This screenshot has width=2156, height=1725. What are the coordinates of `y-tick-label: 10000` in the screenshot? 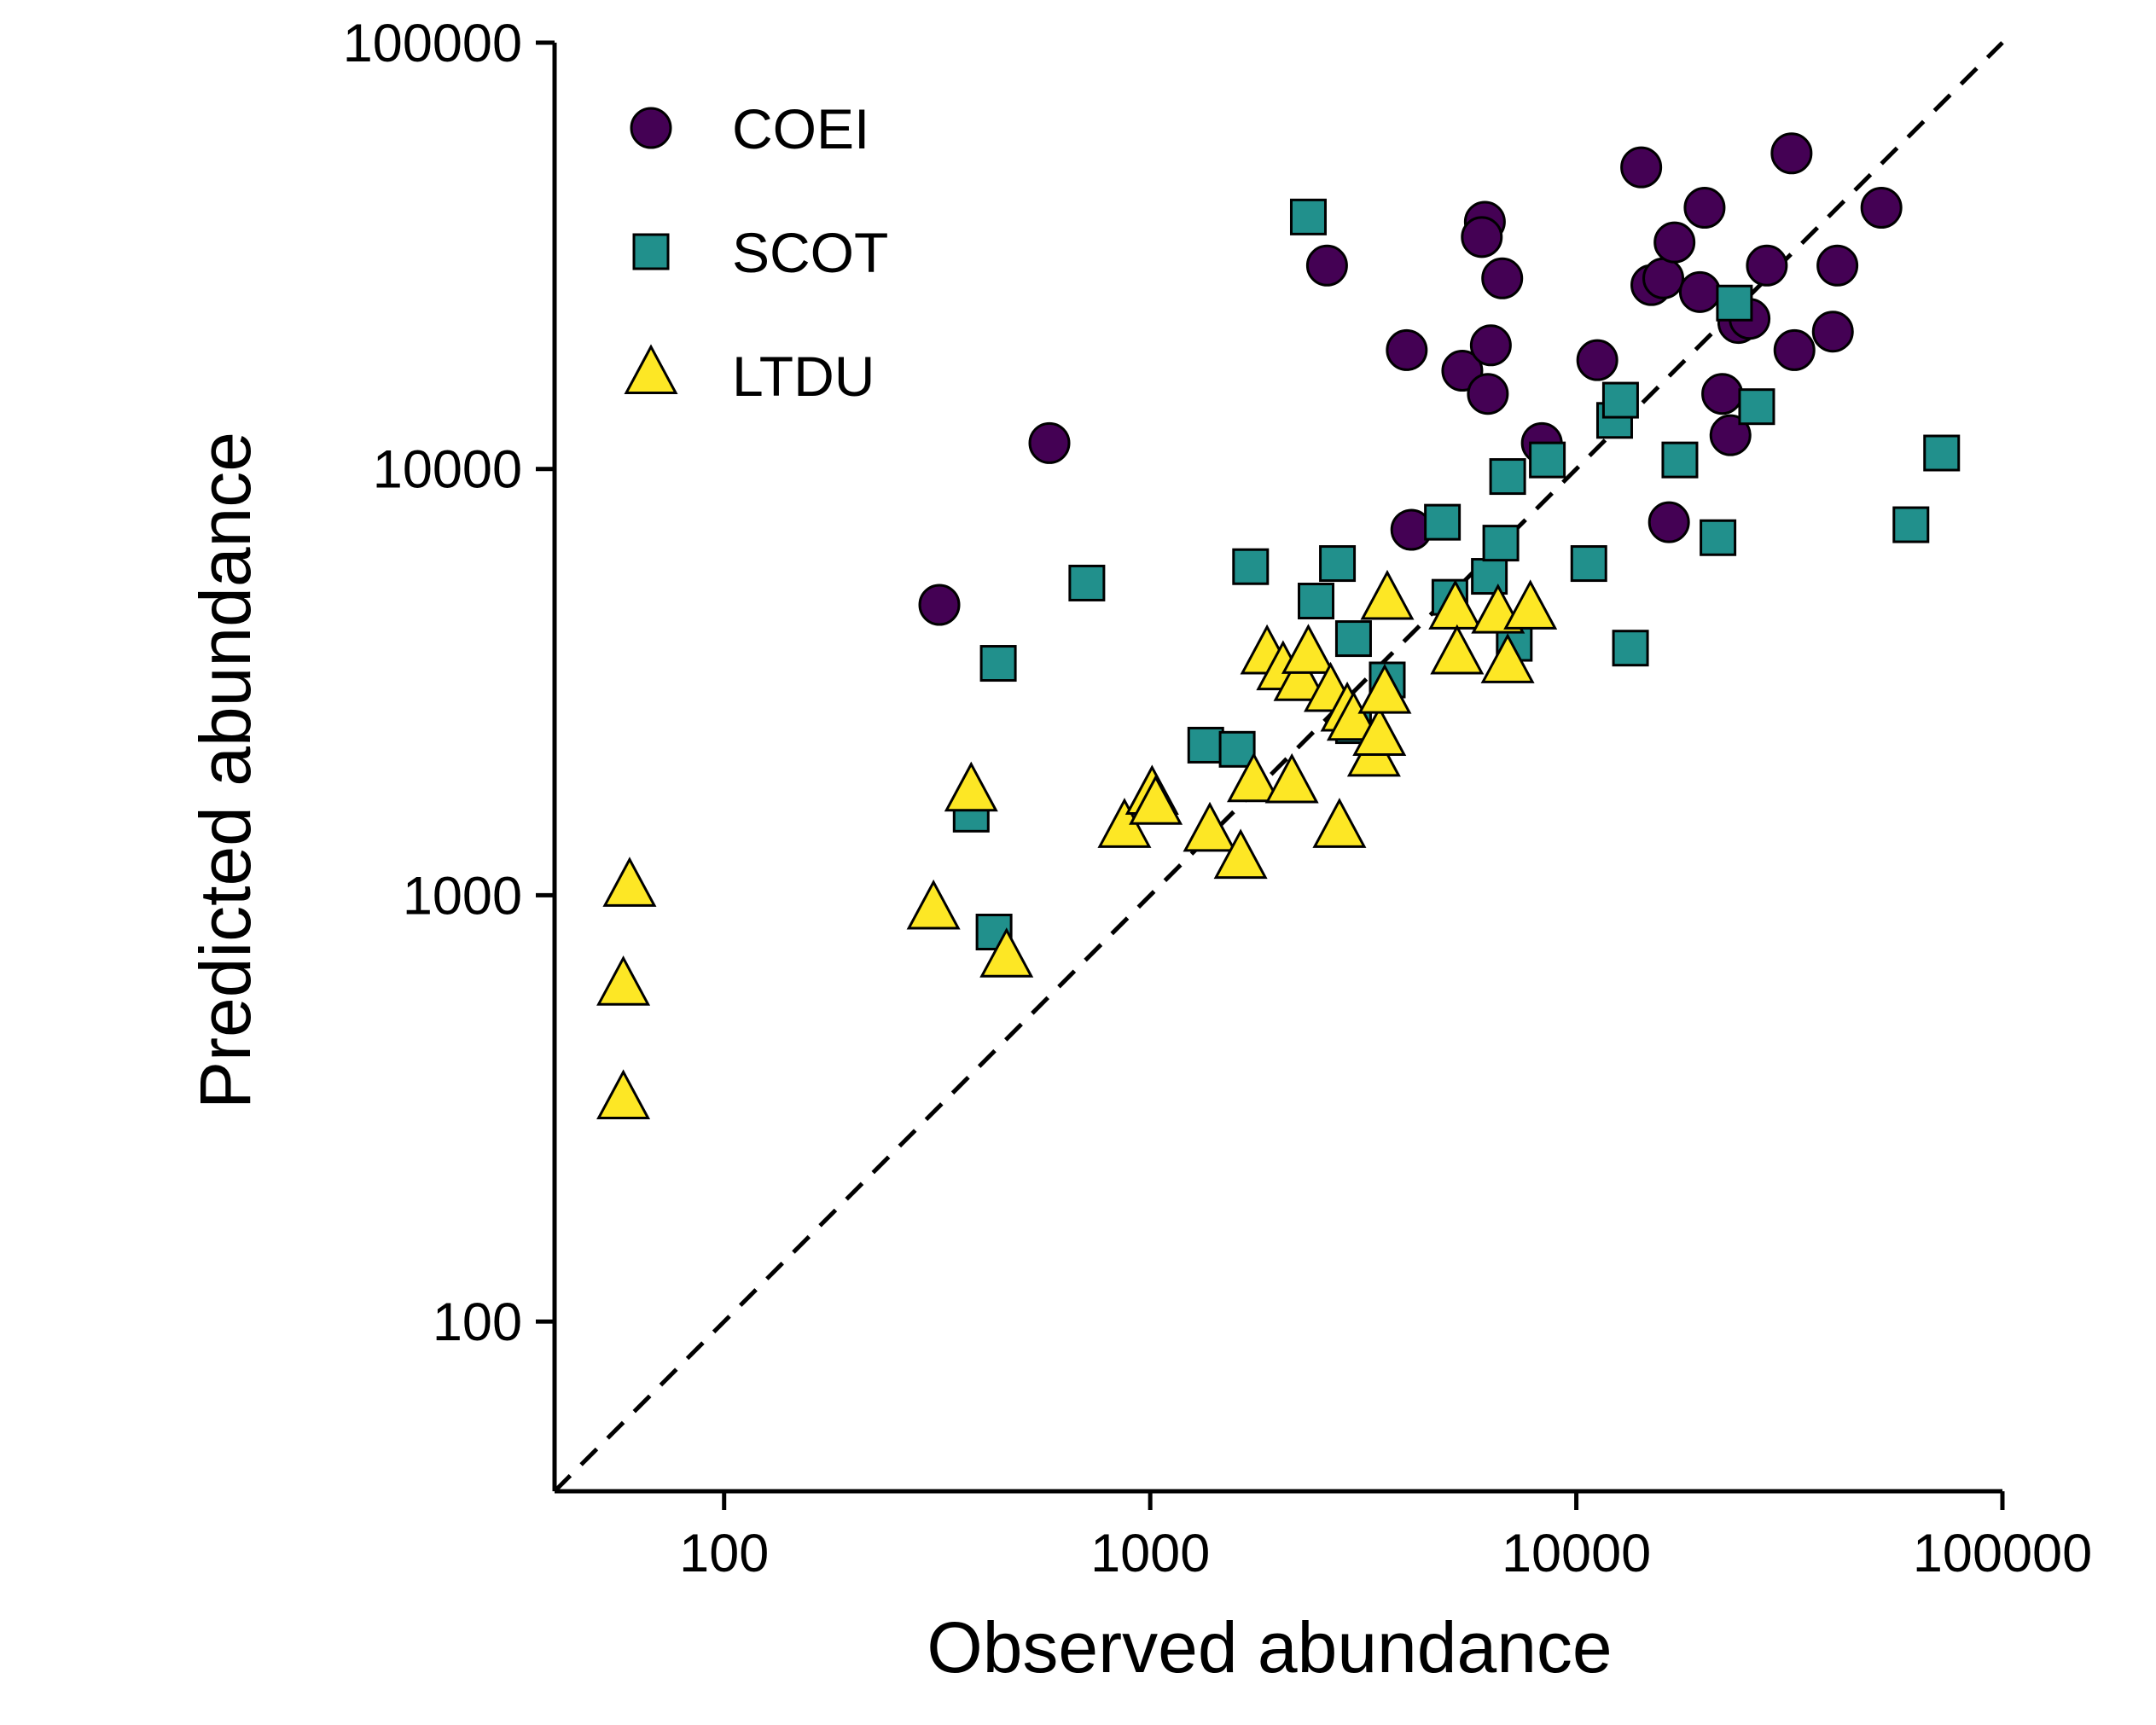 It's located at (447, 470).